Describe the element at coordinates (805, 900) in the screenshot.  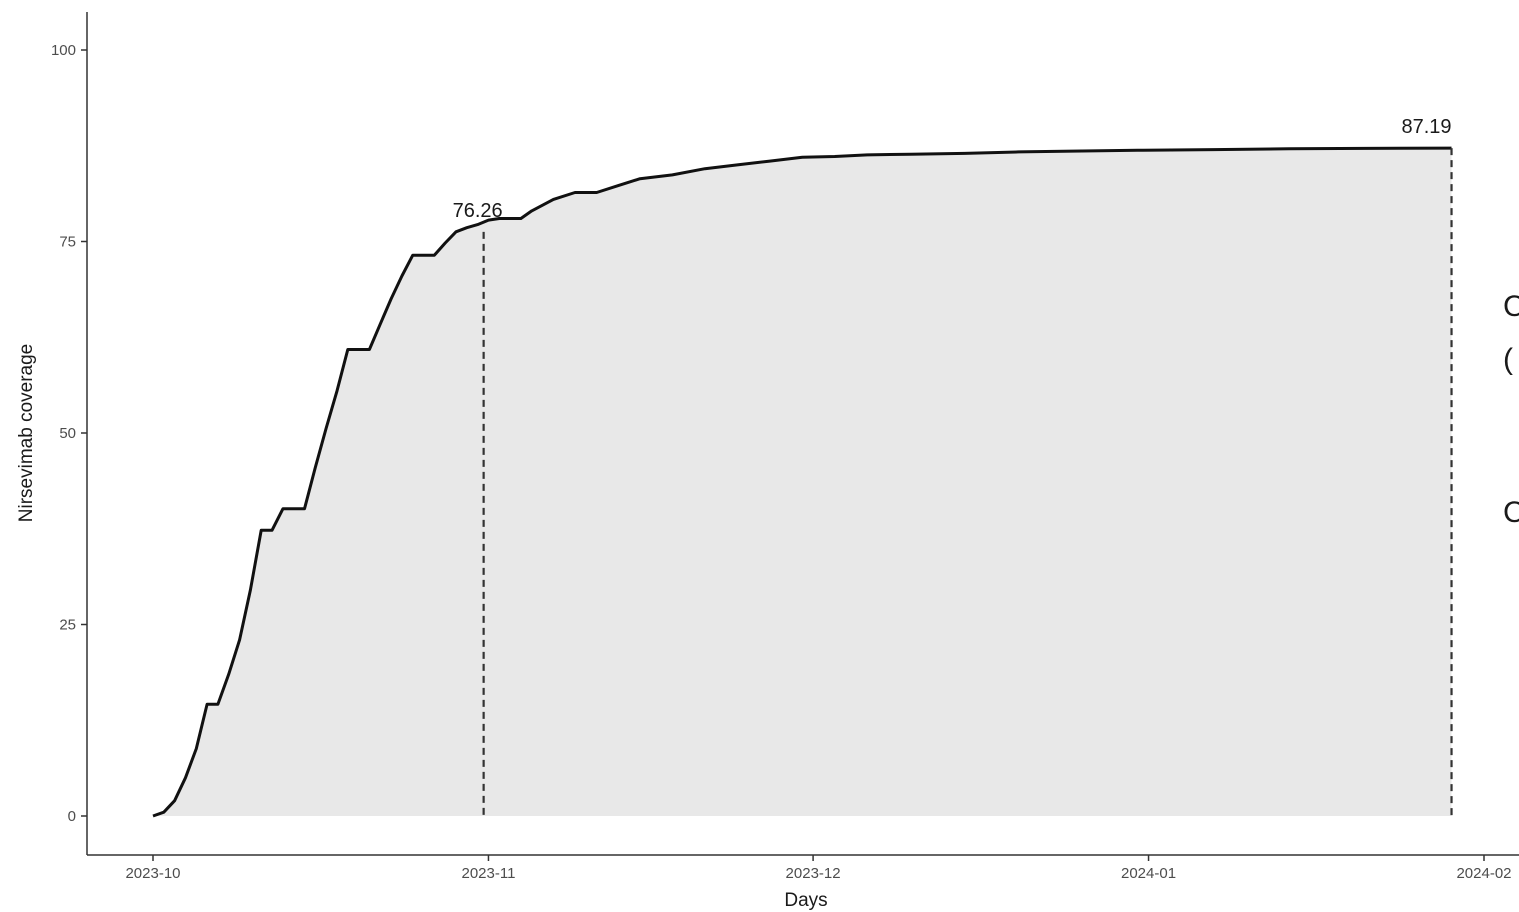
I see `x-axis-title: Days` at that location.